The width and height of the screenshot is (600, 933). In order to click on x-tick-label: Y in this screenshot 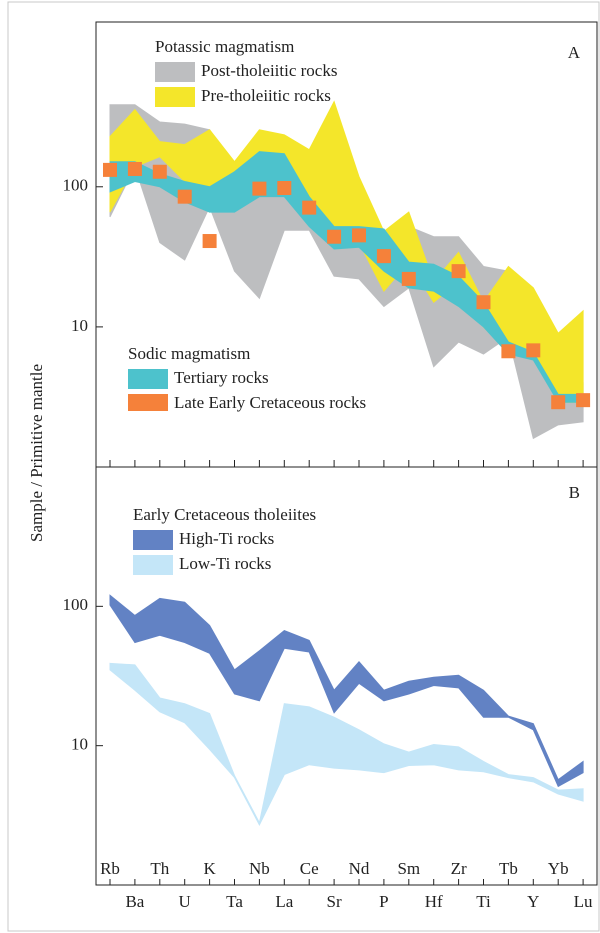, I will do `click(533, 901)`.